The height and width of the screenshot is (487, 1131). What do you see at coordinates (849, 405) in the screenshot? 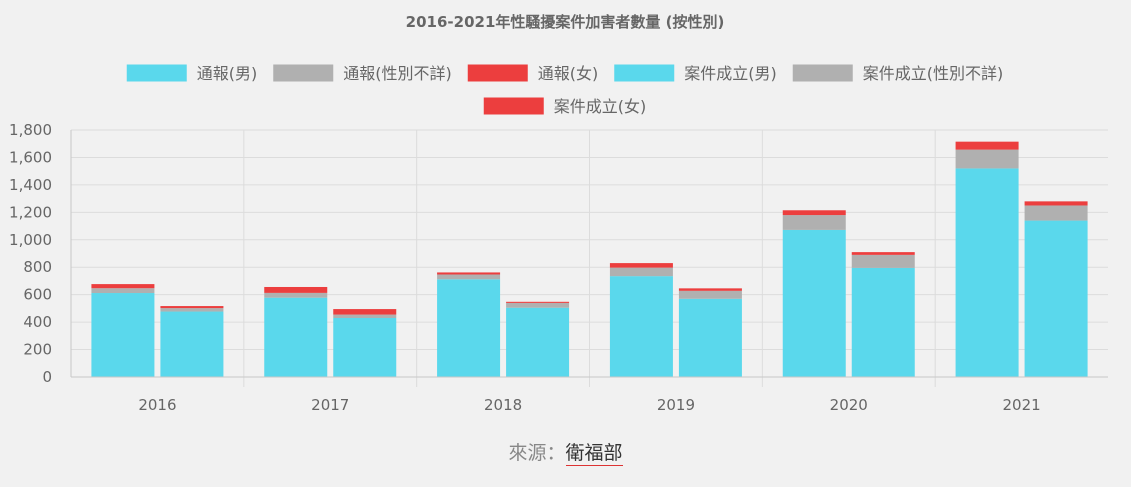
I see `x-tick-label: 2020` at bounding box center [849, 405].